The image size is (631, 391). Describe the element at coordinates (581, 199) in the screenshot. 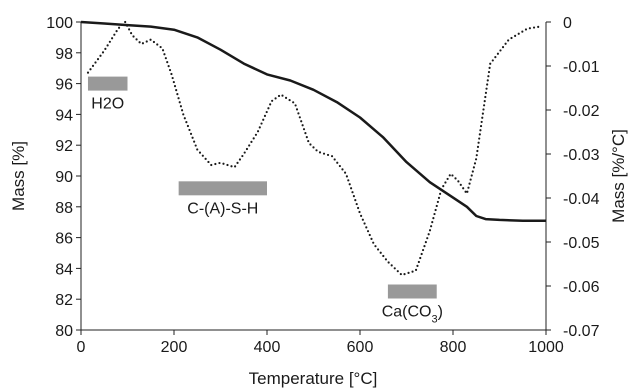

I see `y2-tick-label: -0.04` at that location.